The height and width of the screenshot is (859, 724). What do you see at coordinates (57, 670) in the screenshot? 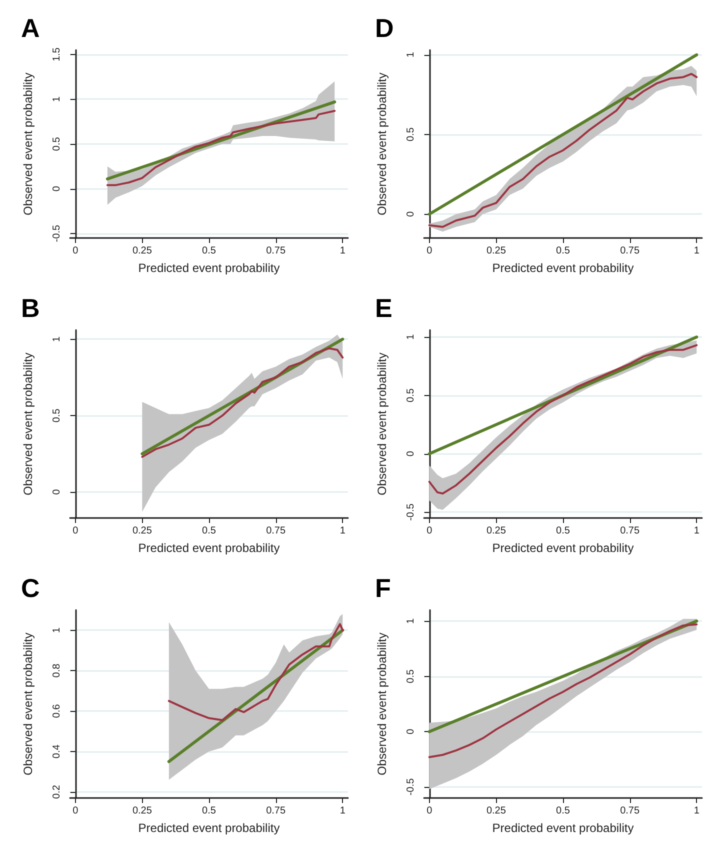
I see `y-tick-label: 0.8` at bounding box center [57, 670].